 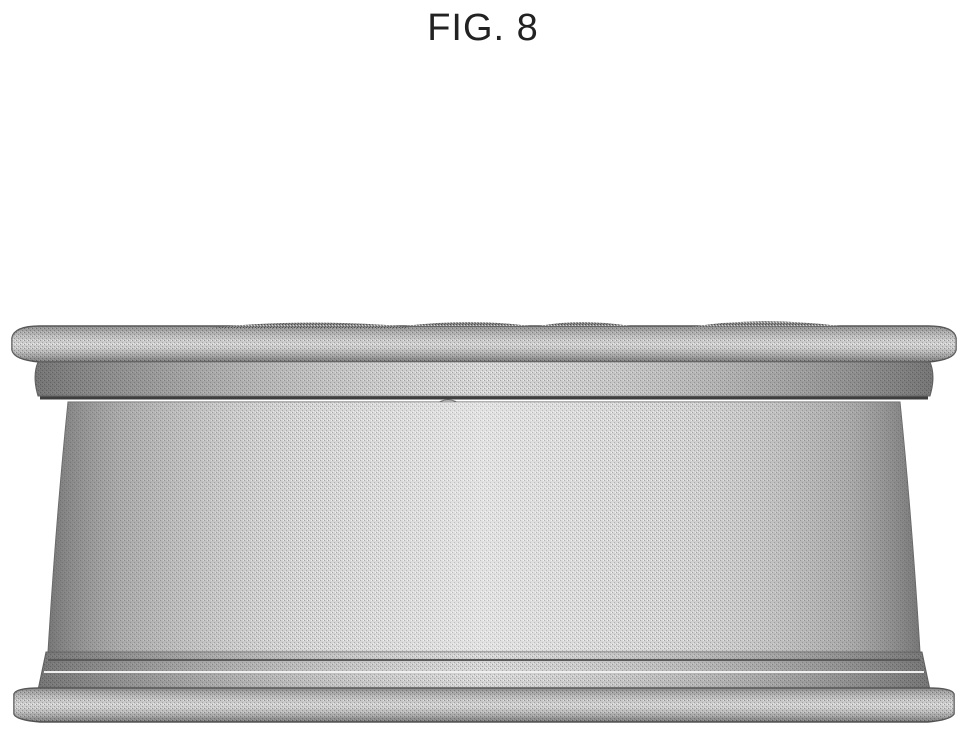 I want to click on top-flange, so click(x=484, y=341).